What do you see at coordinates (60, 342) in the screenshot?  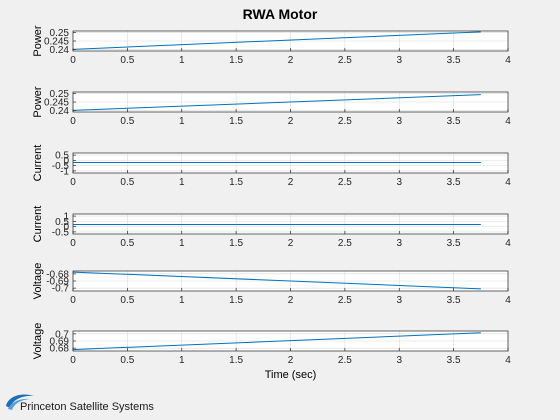 I see `y-tick-label: 0.69` at bounding box center [60, 342].